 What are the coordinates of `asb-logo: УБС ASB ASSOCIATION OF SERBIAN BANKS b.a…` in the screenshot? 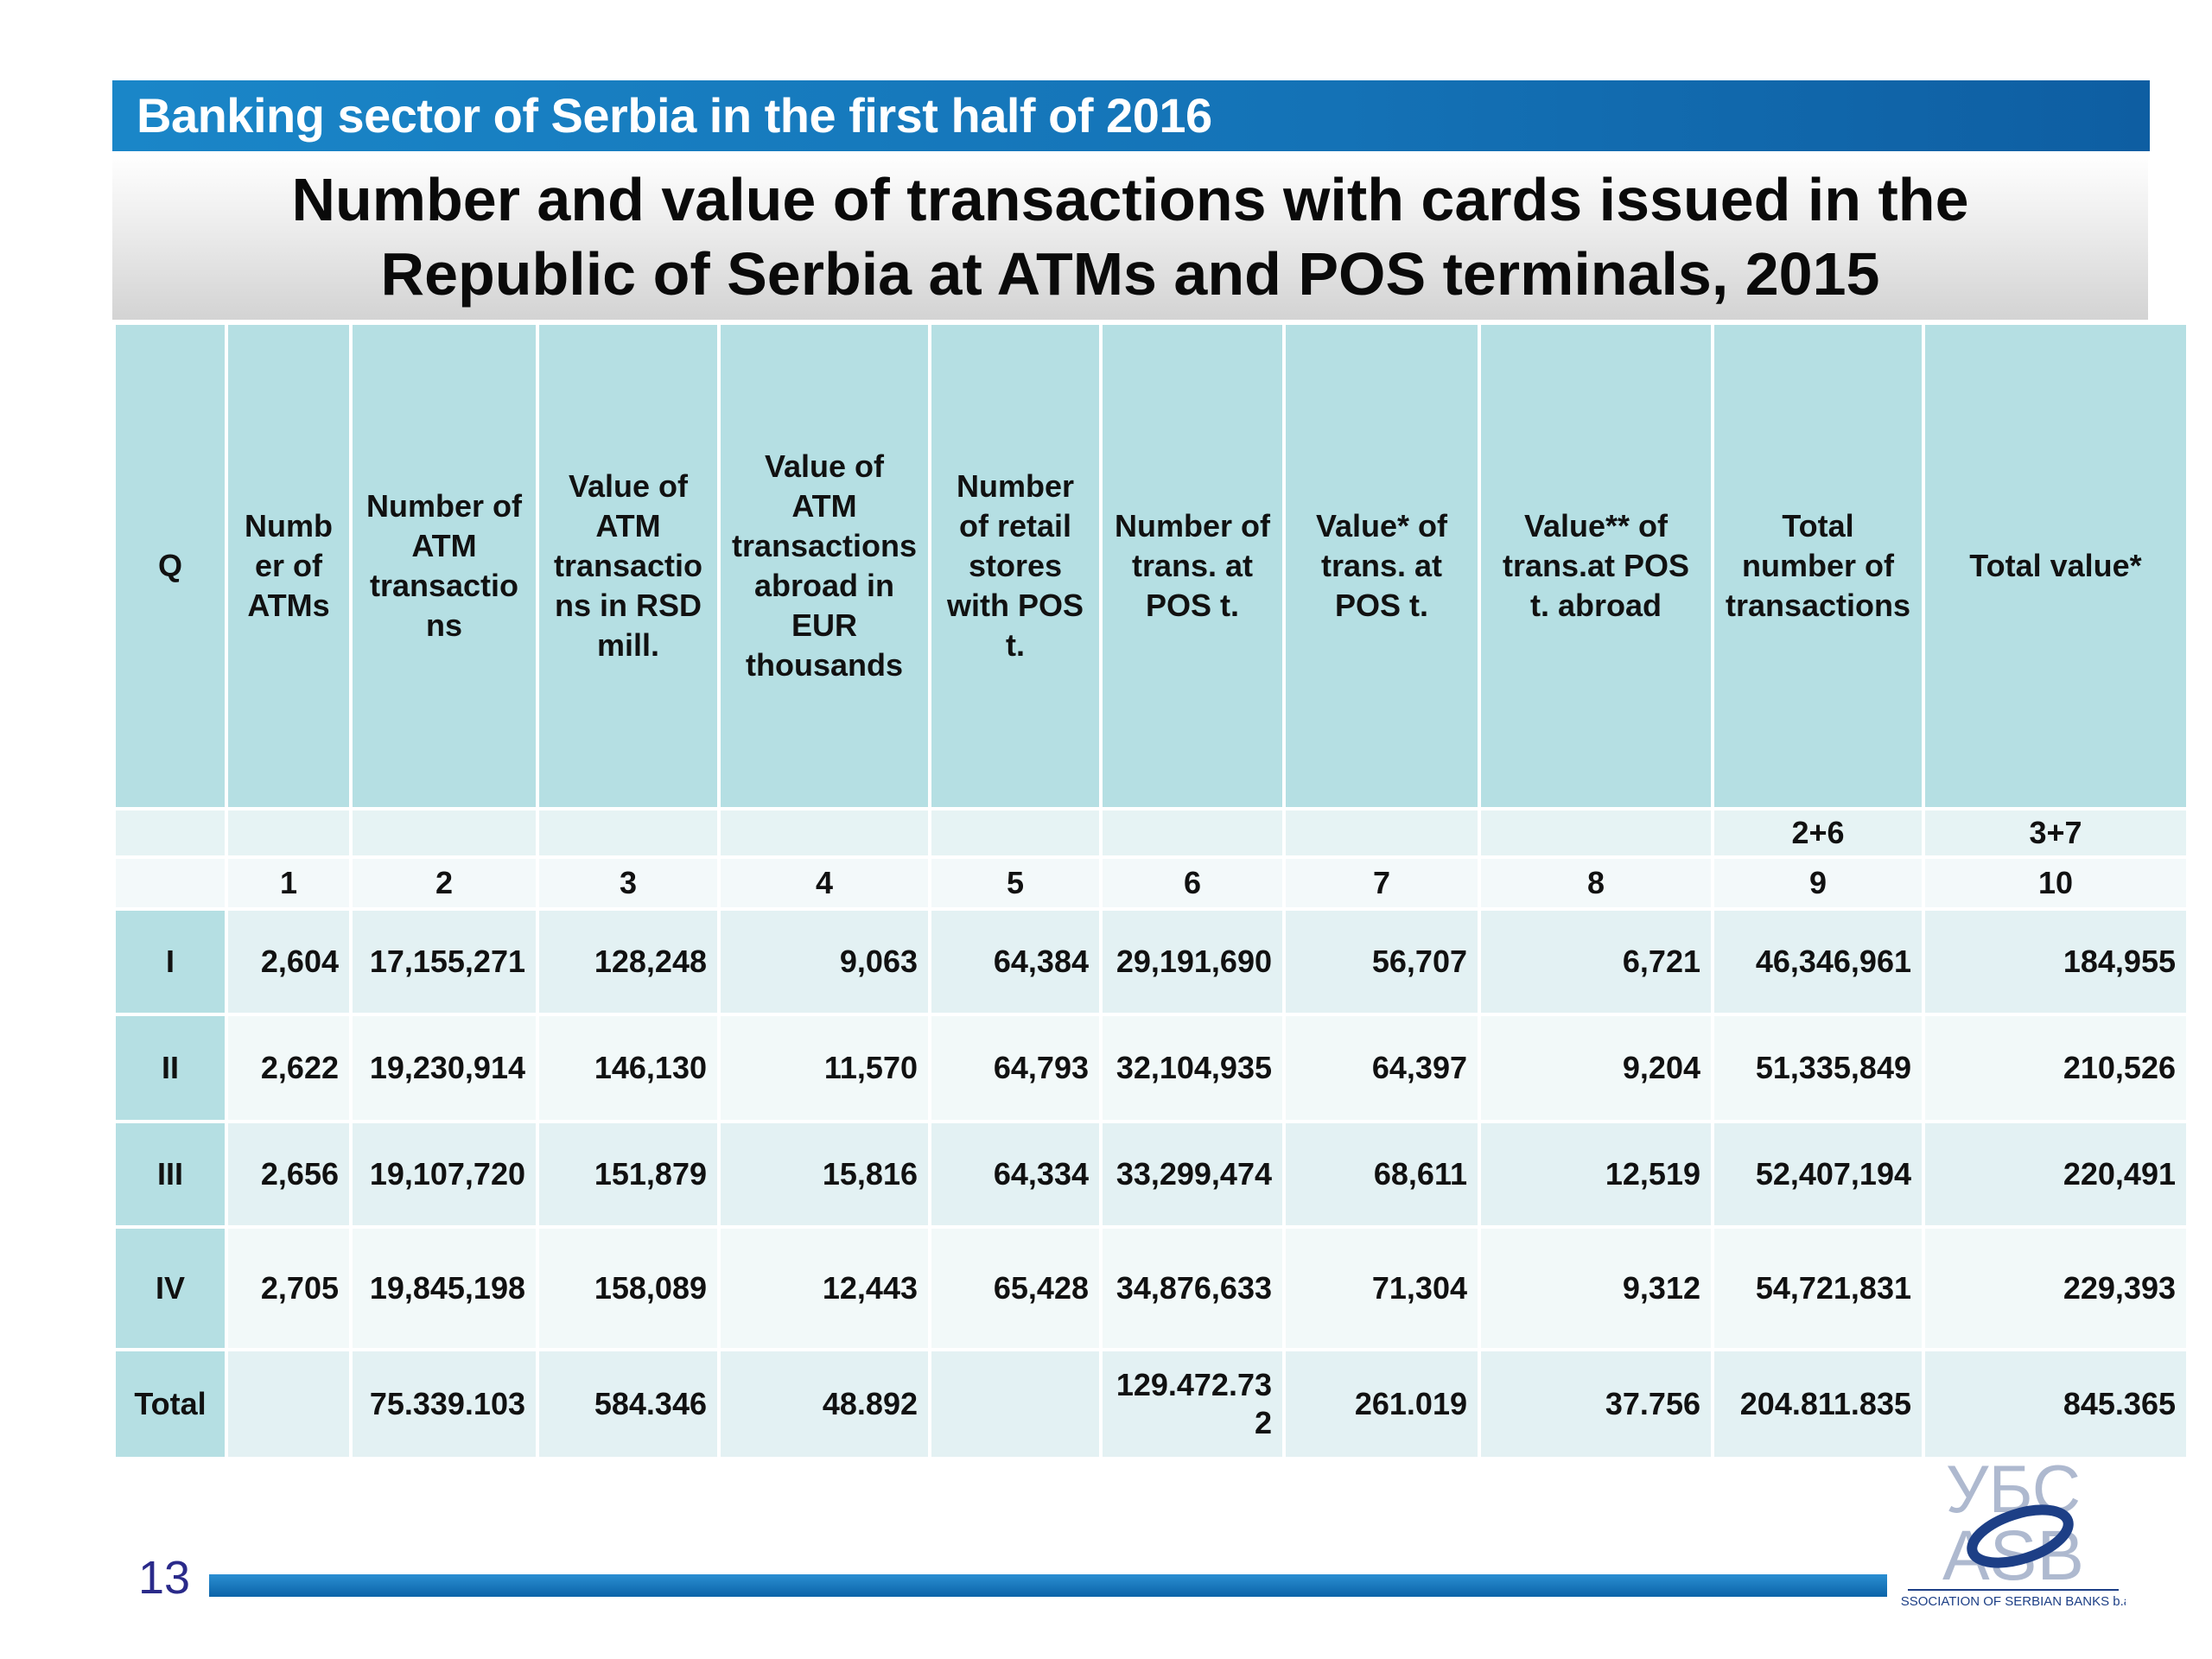 It's located at (2013, 1534).